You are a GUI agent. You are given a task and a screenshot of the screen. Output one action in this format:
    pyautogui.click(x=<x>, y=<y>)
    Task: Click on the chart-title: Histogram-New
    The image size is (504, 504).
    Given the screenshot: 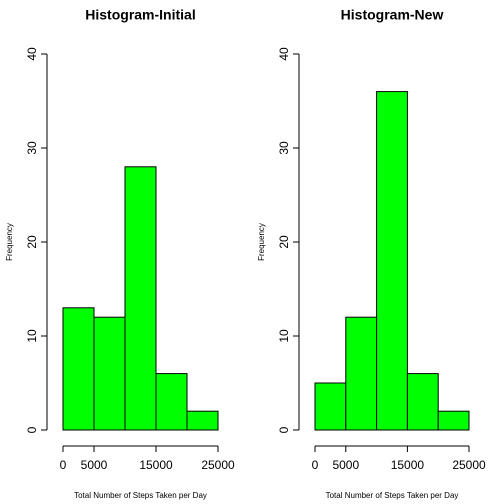 What is the action you would take?
    pyautogui.click(x=392, y=15)
    